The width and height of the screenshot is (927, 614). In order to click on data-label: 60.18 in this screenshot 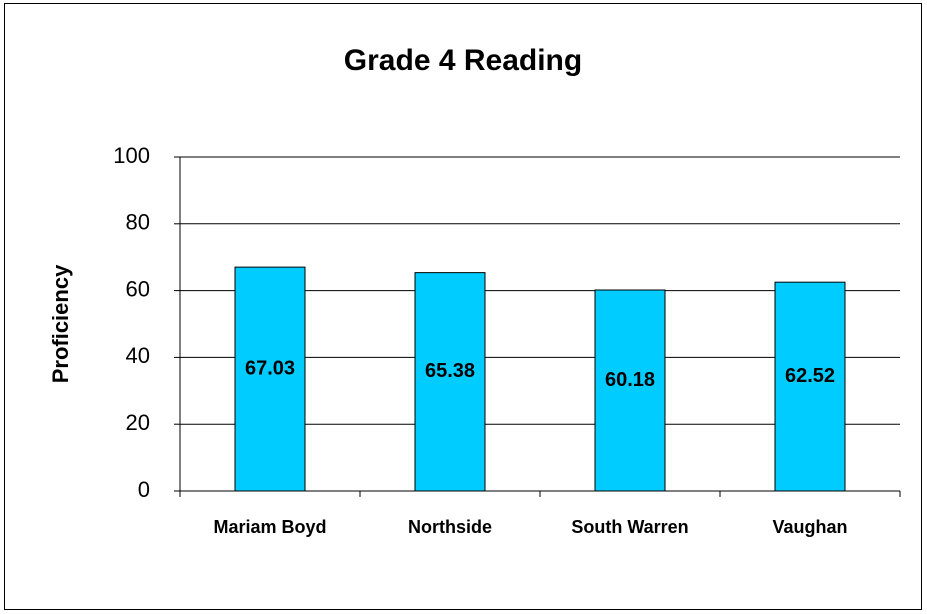, I will do `click(630, 380)`.